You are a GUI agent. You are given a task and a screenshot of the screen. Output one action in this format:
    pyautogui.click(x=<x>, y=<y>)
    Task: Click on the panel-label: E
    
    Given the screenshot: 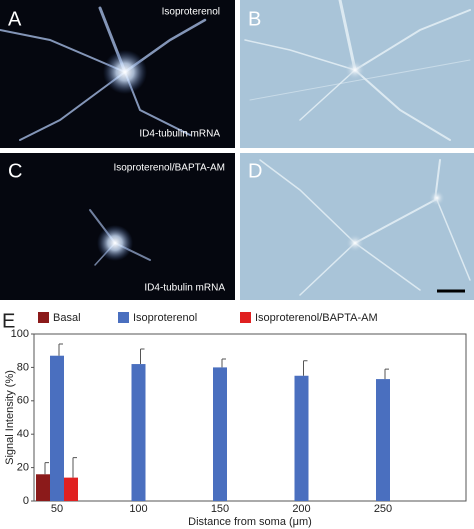 What is the action you would take?
    pyautogui.click(x=8, y=321)
    